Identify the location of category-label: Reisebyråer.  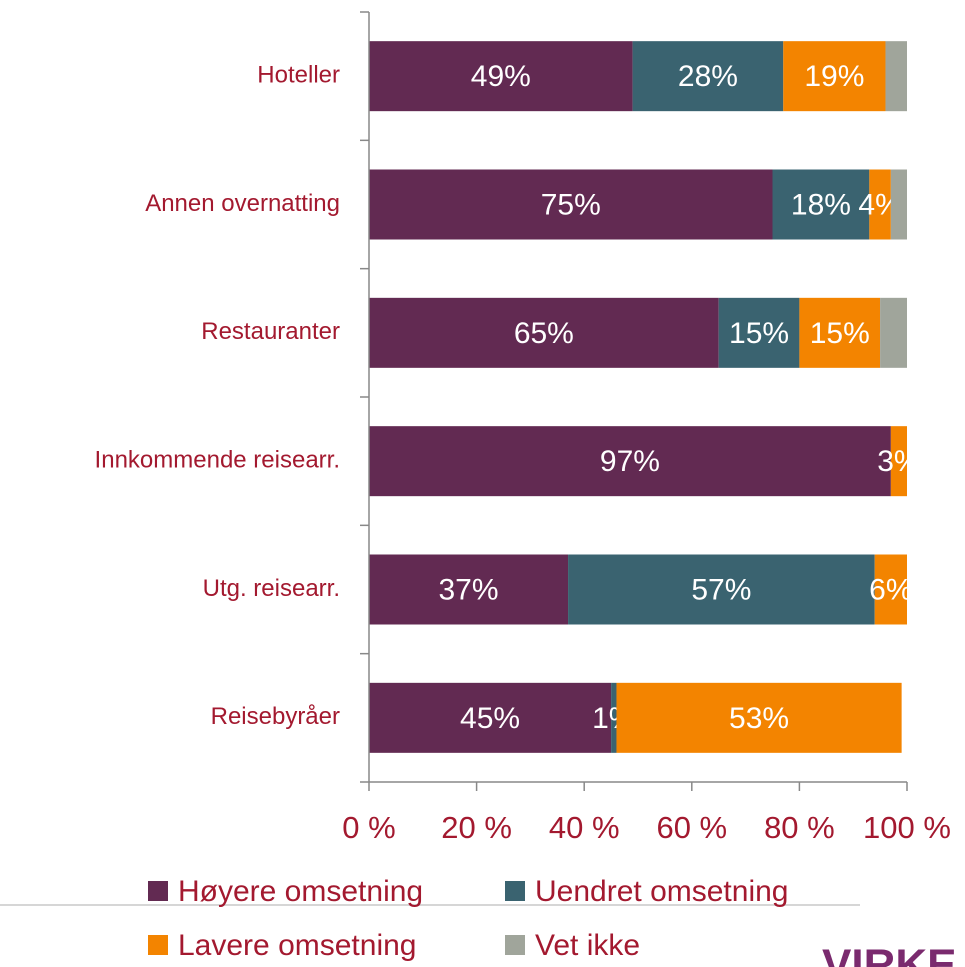
(275, 716).